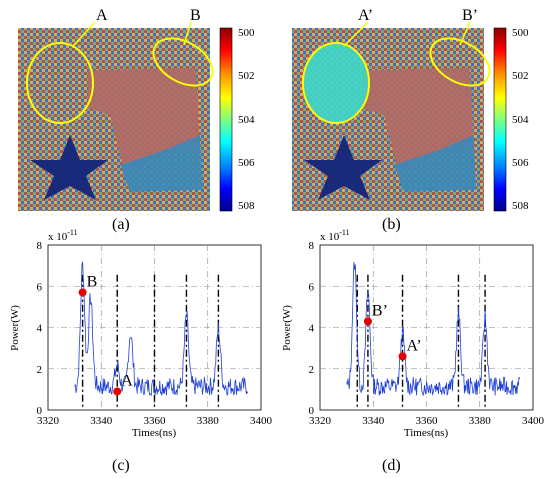 This screenshot has width=550, height=478. I want to click on xtick-d: 3400, so click(533, 421).